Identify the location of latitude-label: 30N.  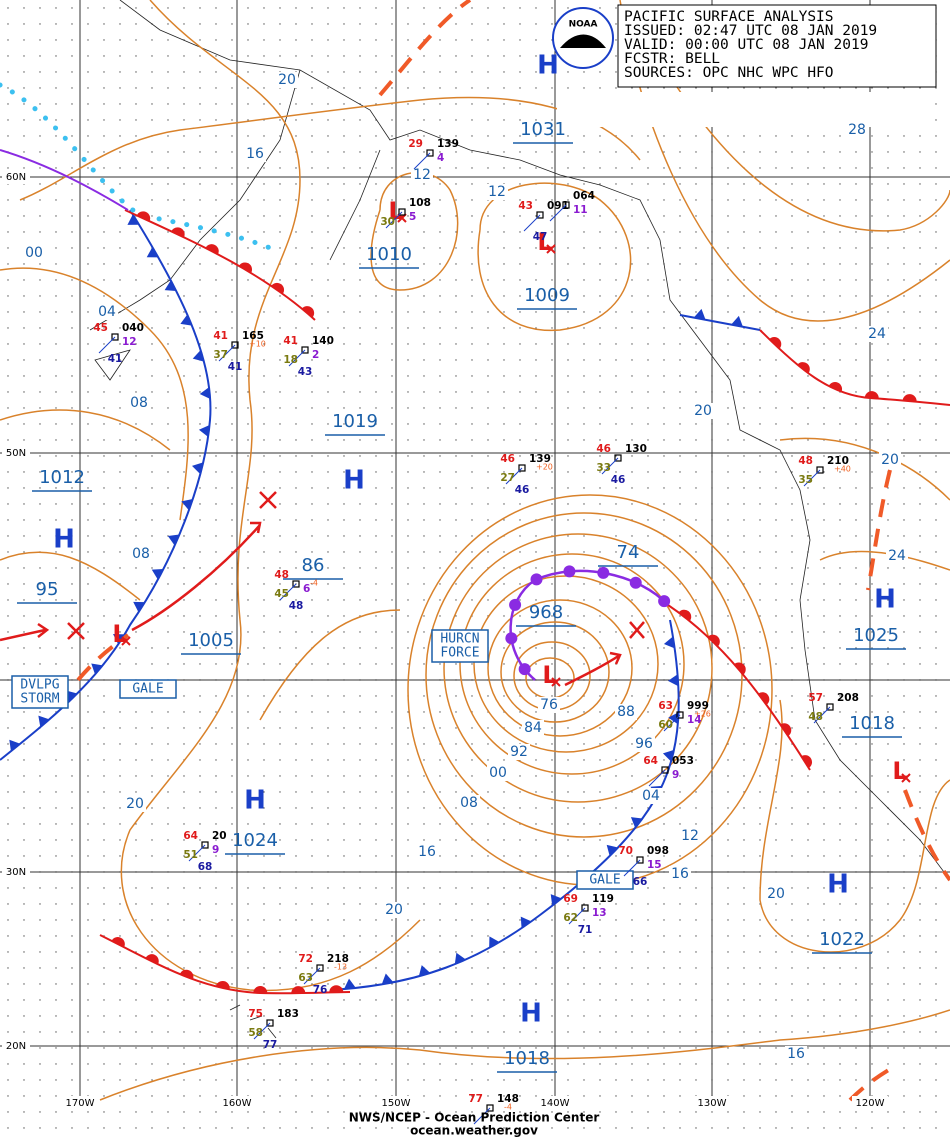
(16, 872).